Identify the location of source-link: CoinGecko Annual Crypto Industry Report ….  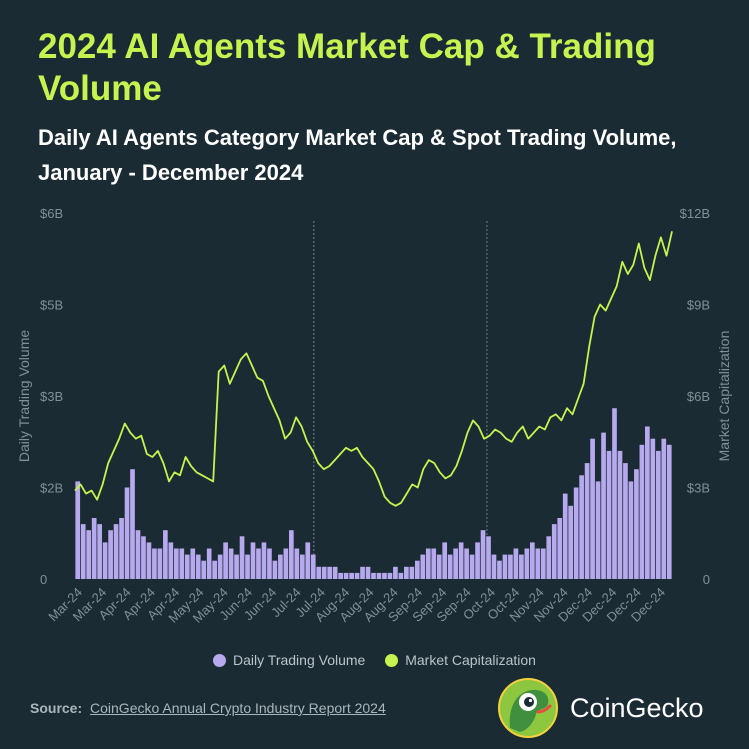
(238, 708).